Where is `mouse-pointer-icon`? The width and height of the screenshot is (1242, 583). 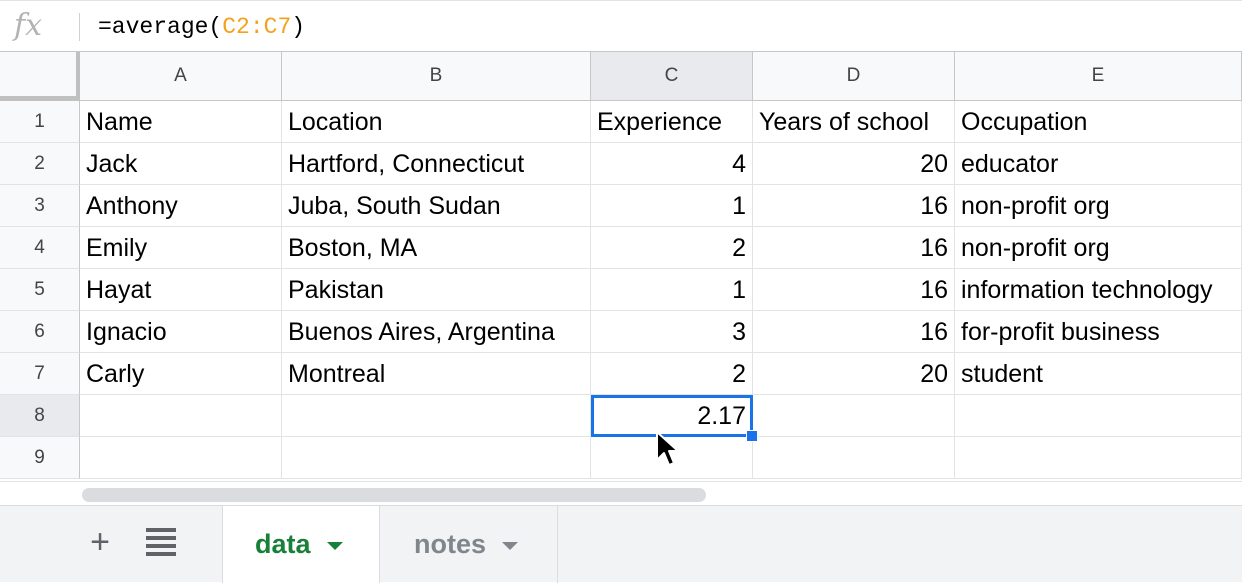 mouse-pointer-icon is located at coordinates (667, 448).